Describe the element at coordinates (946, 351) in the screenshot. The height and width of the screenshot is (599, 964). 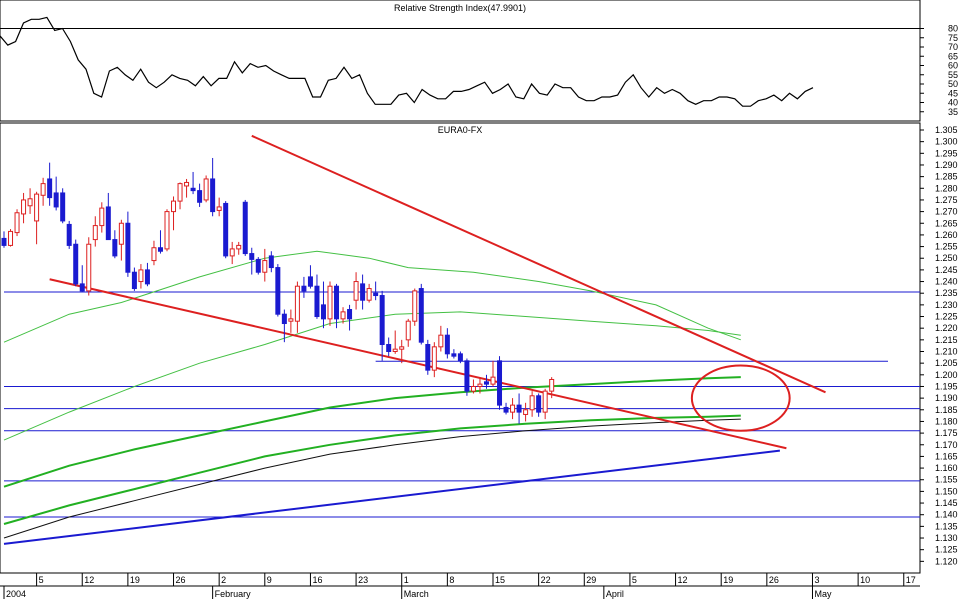
I see `price-tick-label: 1.210` at that location.